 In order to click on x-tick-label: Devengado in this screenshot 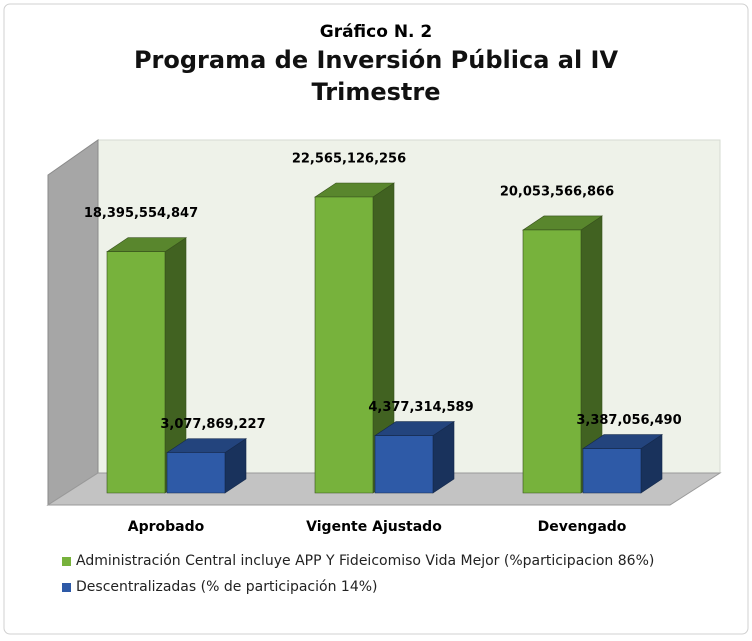, I will do `click(582, 527)`.